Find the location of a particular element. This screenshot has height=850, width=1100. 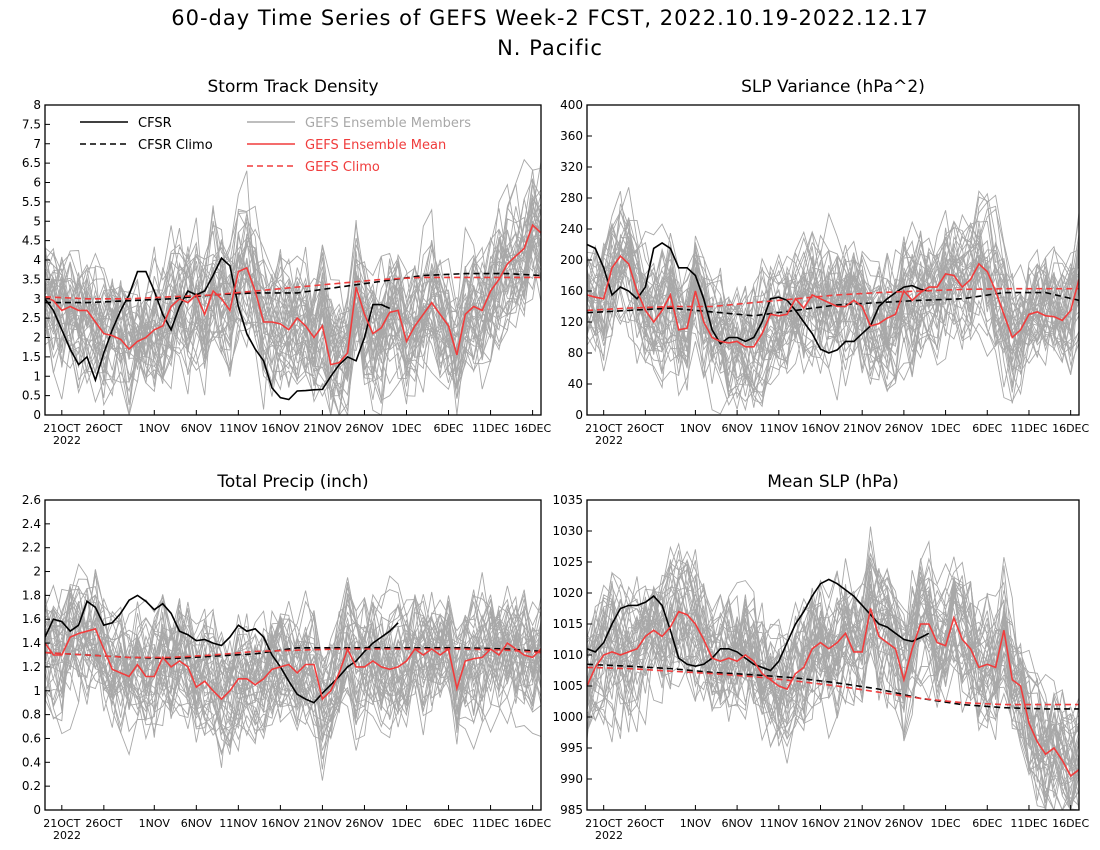

ensemble-members is located at coordinates (293, 672).